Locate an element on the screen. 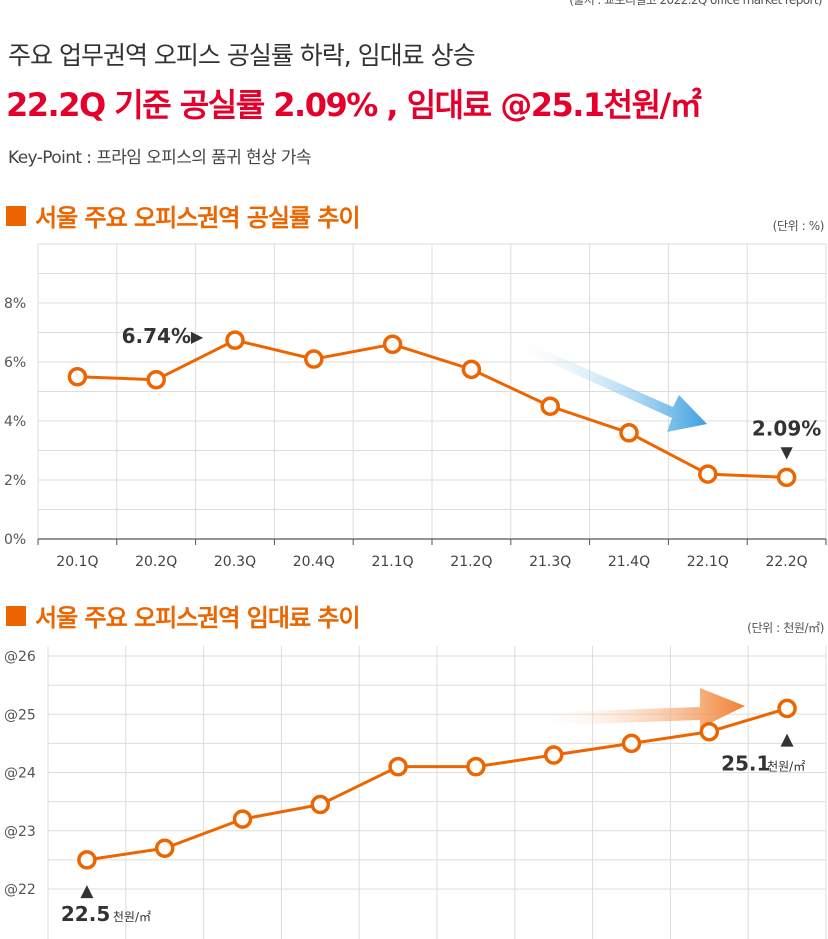 The image size is (828, 939). rent-chart-title-text: 서울 주요 오피스권역 임대료 추이 is located at coordinates (198, 618).